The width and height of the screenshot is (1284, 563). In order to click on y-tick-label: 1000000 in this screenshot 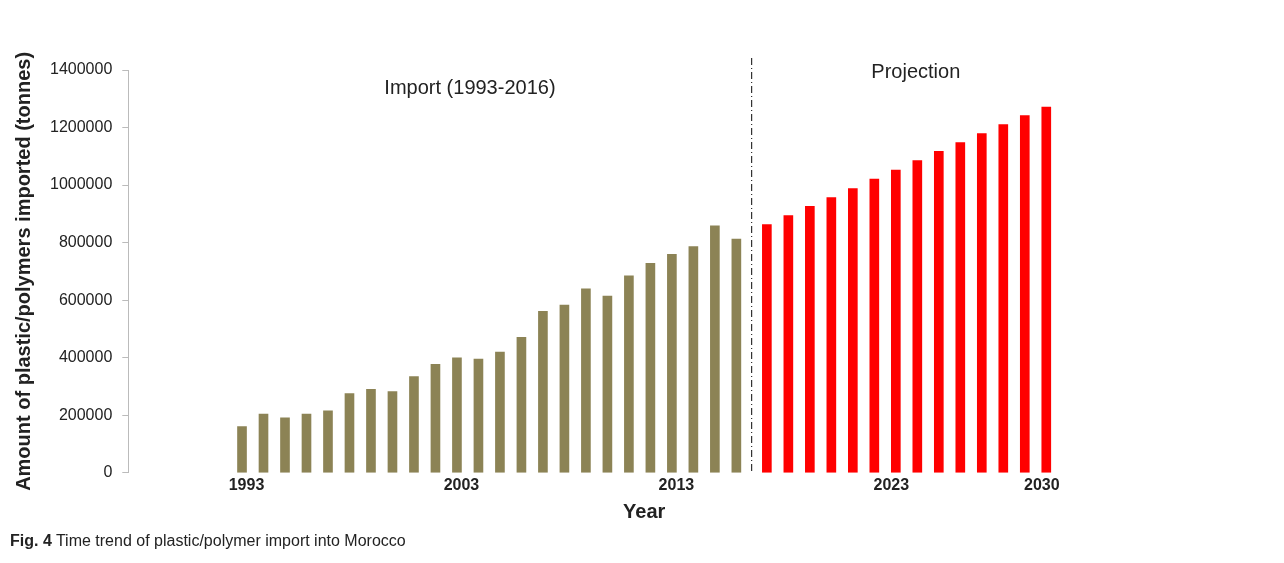, I will do `click(81, 184)`.